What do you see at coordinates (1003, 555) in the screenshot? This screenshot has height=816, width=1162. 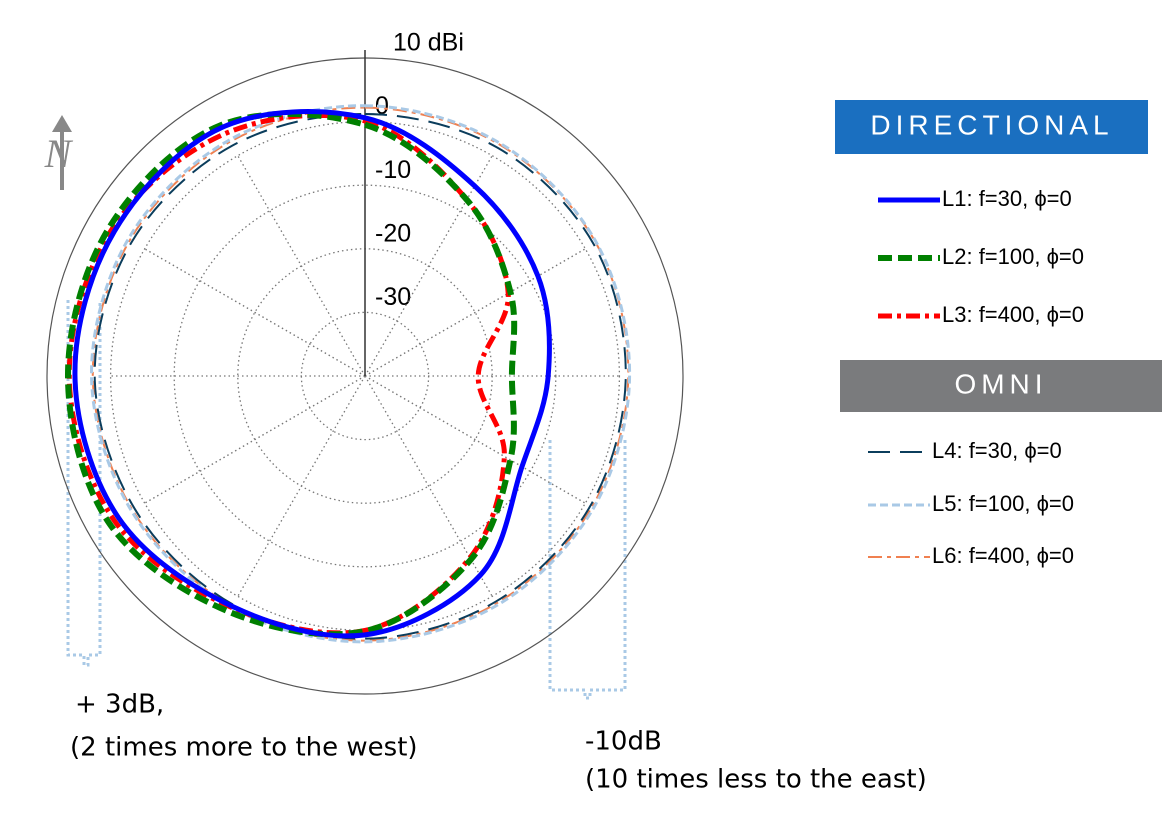 I see `legend-label: L6: f=400, ϕ=0` at bounding box center [1003, 555].